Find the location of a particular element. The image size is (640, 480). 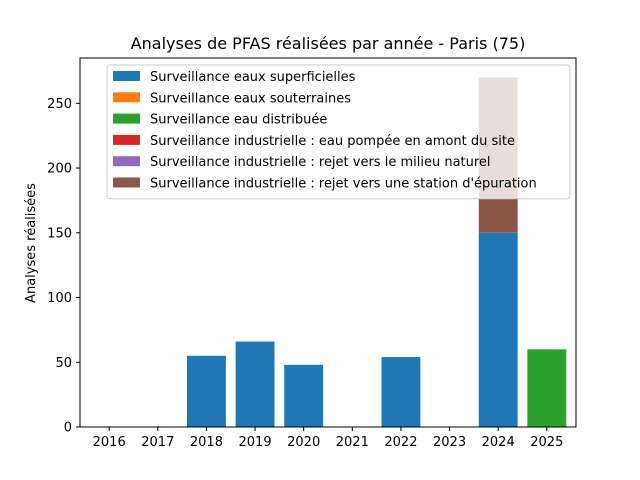

x-tick-label: 2016 is located at coordinates (109, 442).